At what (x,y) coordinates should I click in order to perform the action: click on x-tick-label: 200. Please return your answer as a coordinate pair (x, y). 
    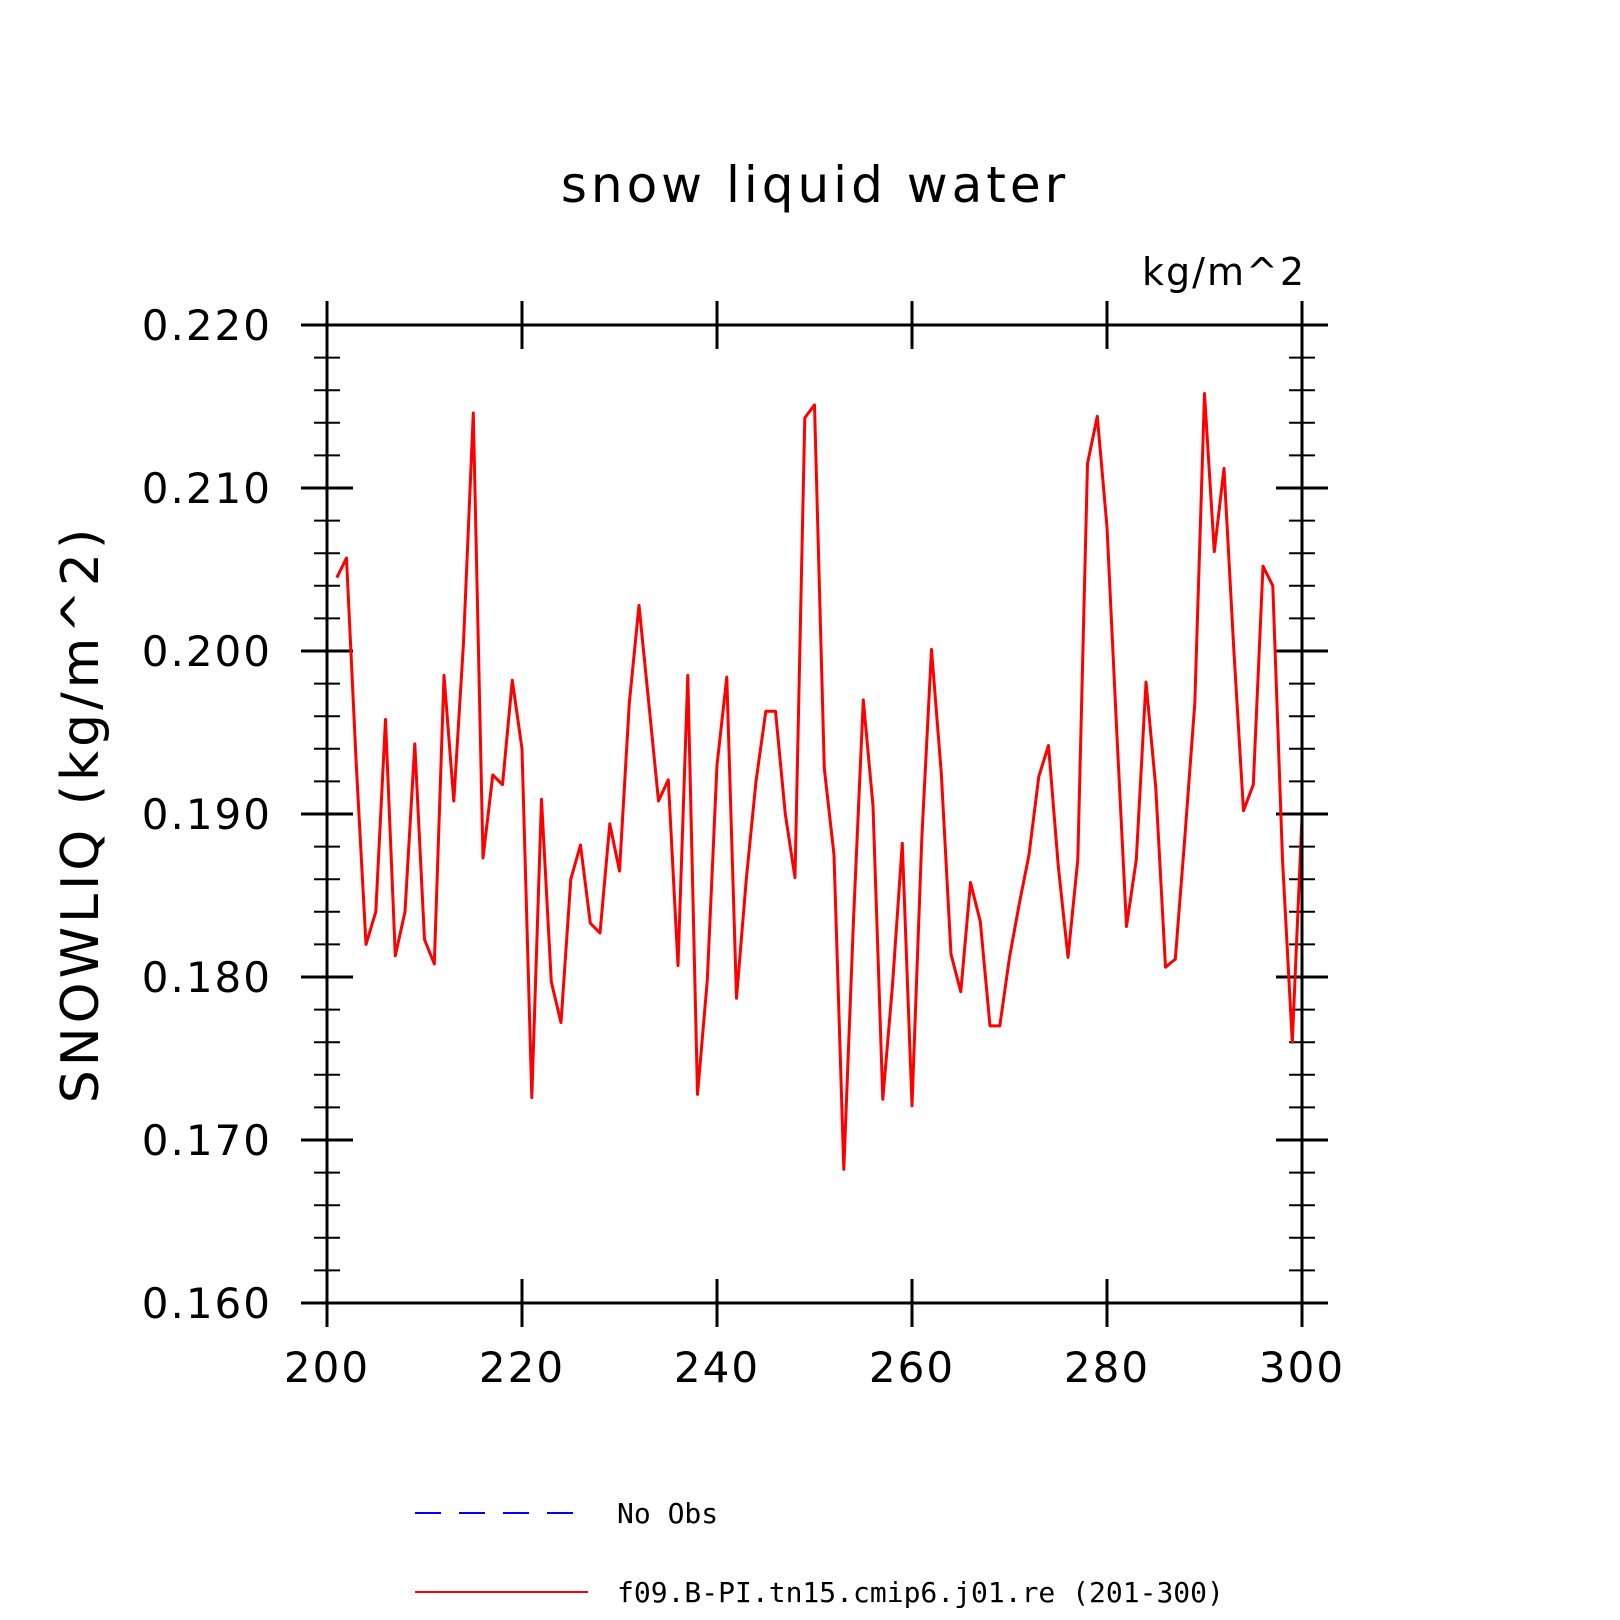
    Looking at the image, I should click on (327, 1367).